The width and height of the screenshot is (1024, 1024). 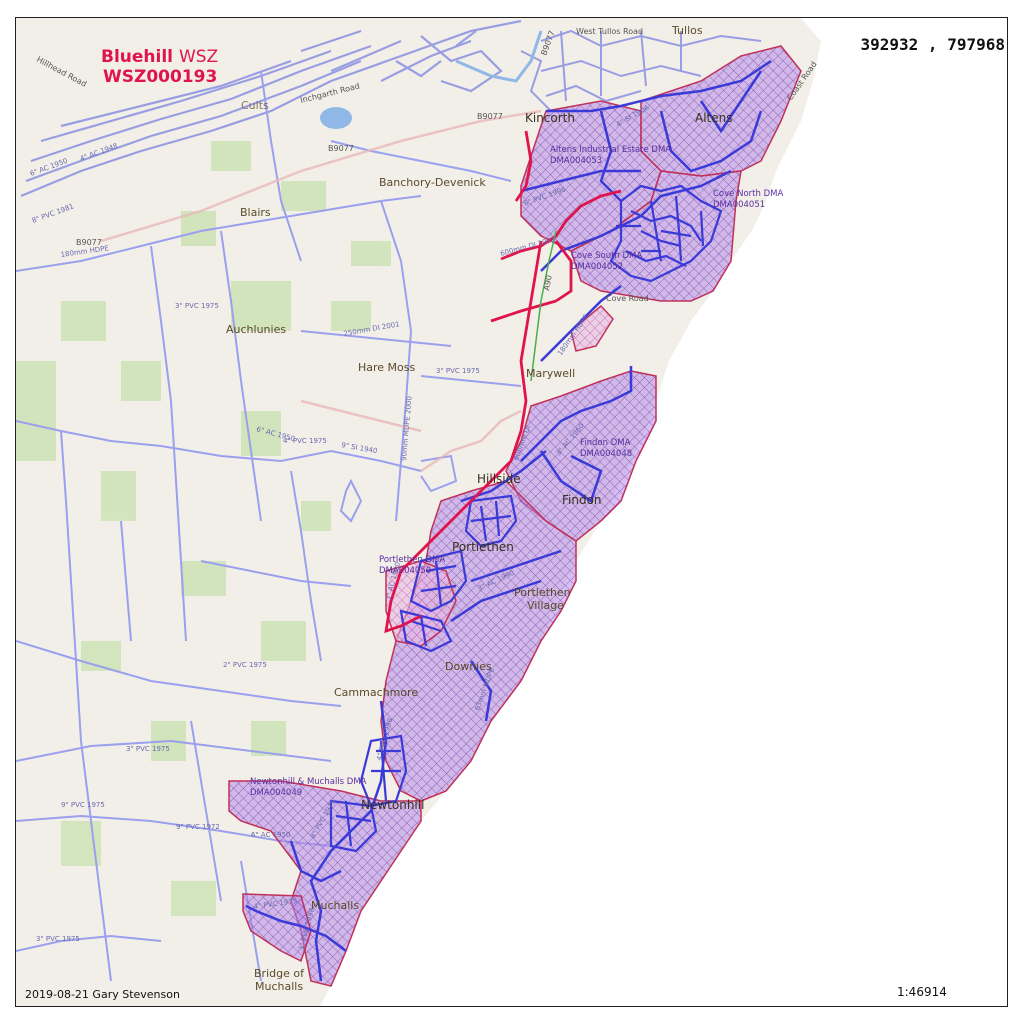 I want to click on river-dee, so click(x=499, y=56).